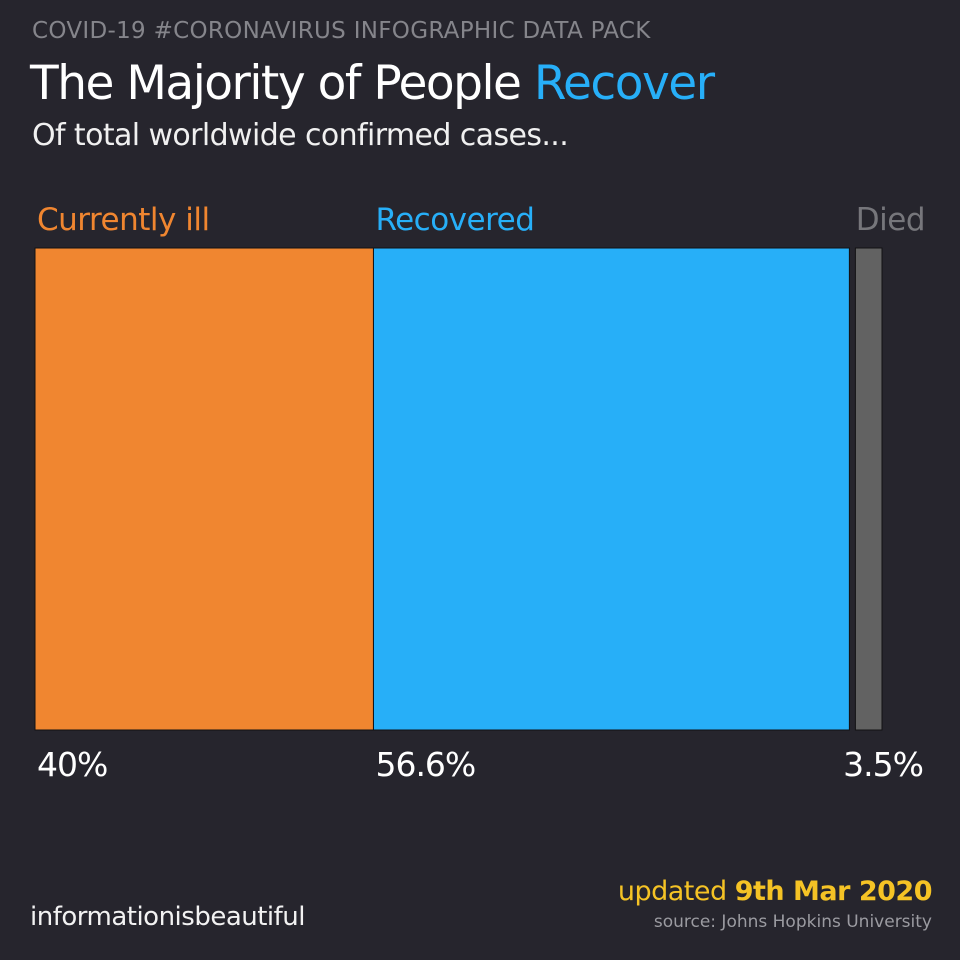 The height and width of the screenshot is (960, 960). What do you see at coordinates (624, 83) in the screenshot?
I see `title-accent: Recover` at bounding box center [624, 83].